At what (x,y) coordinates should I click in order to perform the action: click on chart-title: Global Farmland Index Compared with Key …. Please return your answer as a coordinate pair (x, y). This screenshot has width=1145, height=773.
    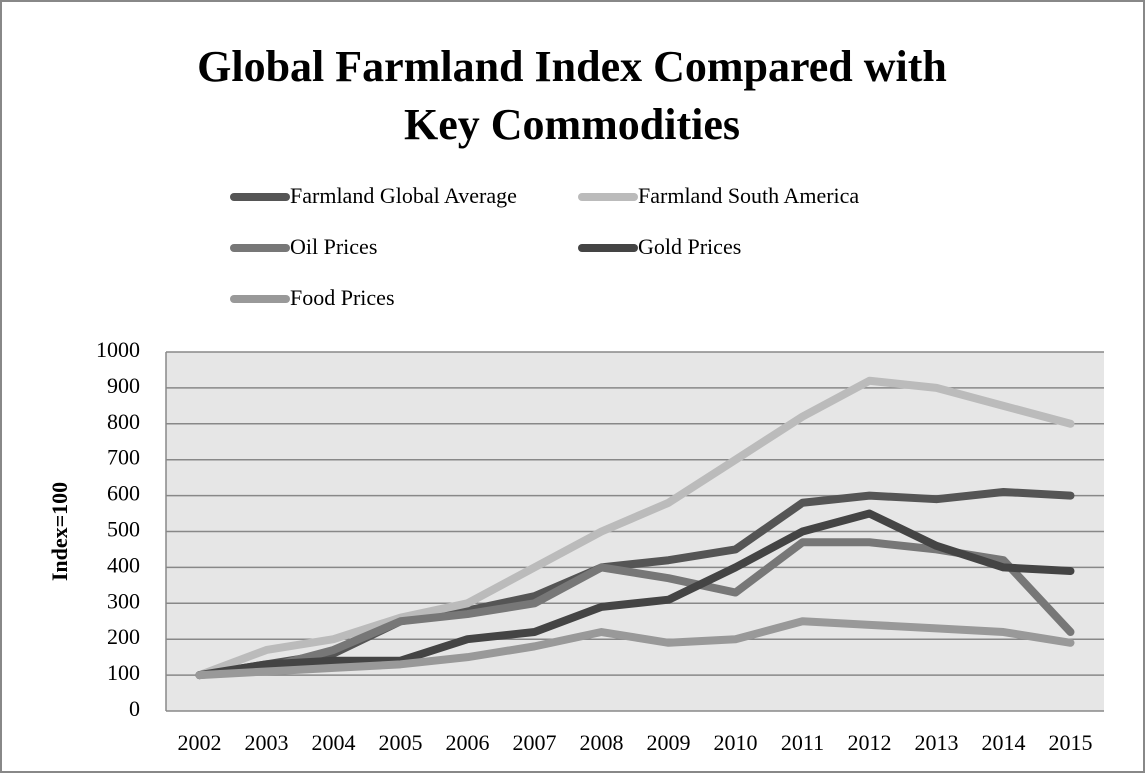
    Looking at the image, I should click on (572, 95).